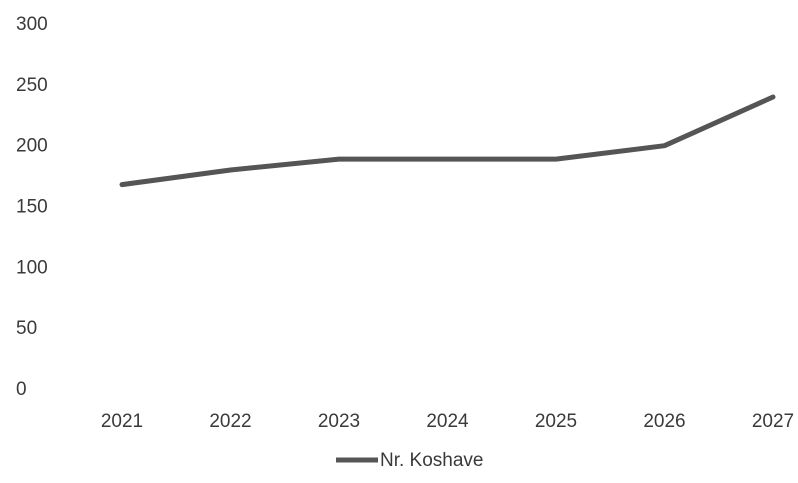  I want to click on y-tick-label: 100, so click(32, 267).